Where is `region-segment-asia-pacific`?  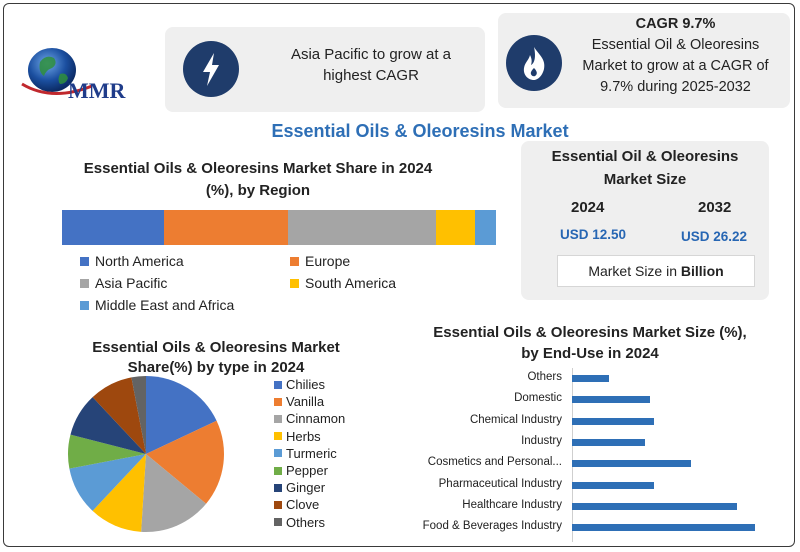 region-segment-asia-pacific is located at coordinates (362, 227).